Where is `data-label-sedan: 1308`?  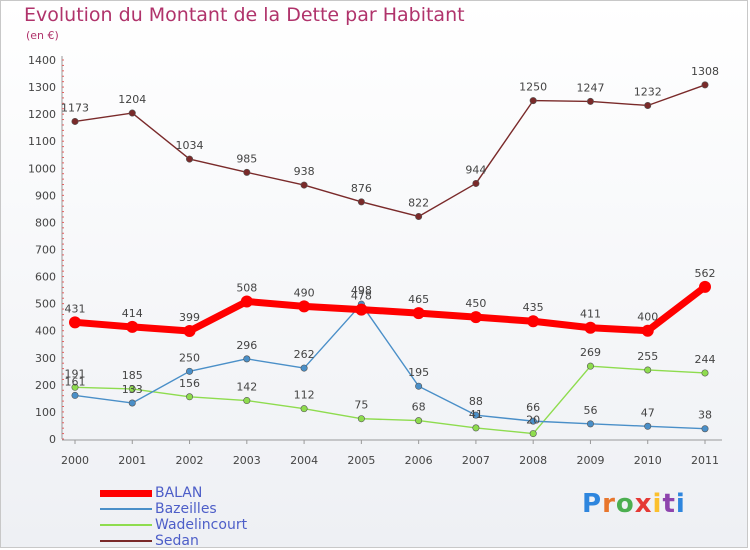 data-label-sedan: 1308 is located at coordinates (705, 71).